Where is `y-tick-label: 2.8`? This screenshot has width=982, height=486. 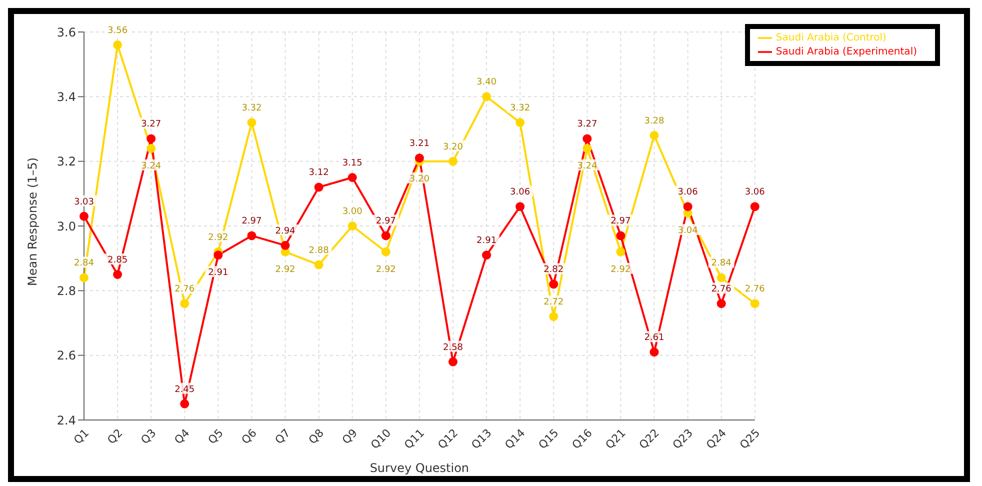 y-tick-label: 2.8 is located at coordinates (66, 291).